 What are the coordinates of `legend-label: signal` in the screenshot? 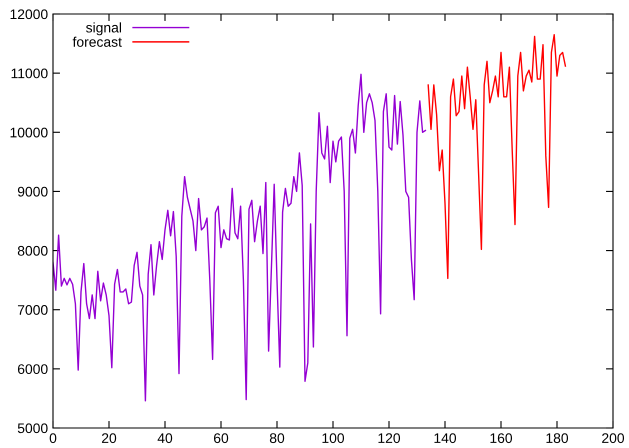 It's located at (104, 29).